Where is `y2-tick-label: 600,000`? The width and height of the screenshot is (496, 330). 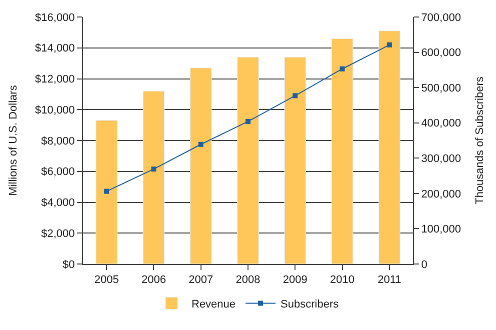 y2-tick-label: 600,000 is located at coordinates (441, 53).